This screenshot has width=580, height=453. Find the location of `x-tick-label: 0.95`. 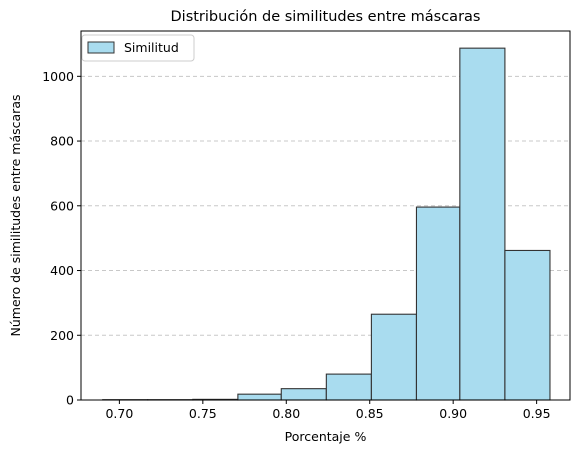

x-tick-label: 0.95 is located at coordinates (537, 413).